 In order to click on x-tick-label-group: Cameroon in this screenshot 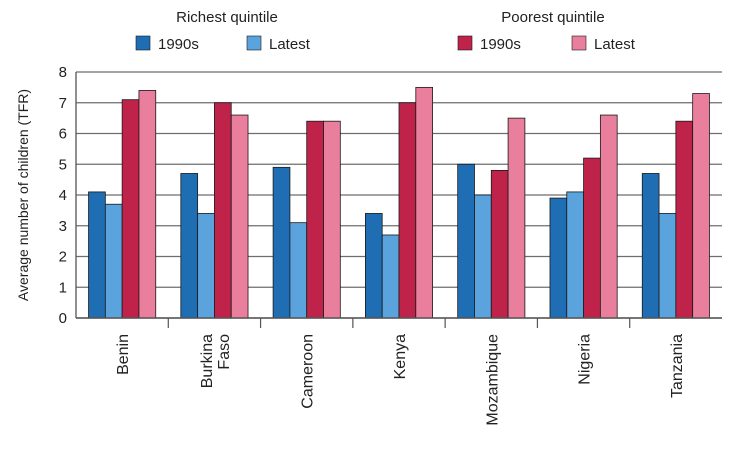, I will do `click(308, 371)`.